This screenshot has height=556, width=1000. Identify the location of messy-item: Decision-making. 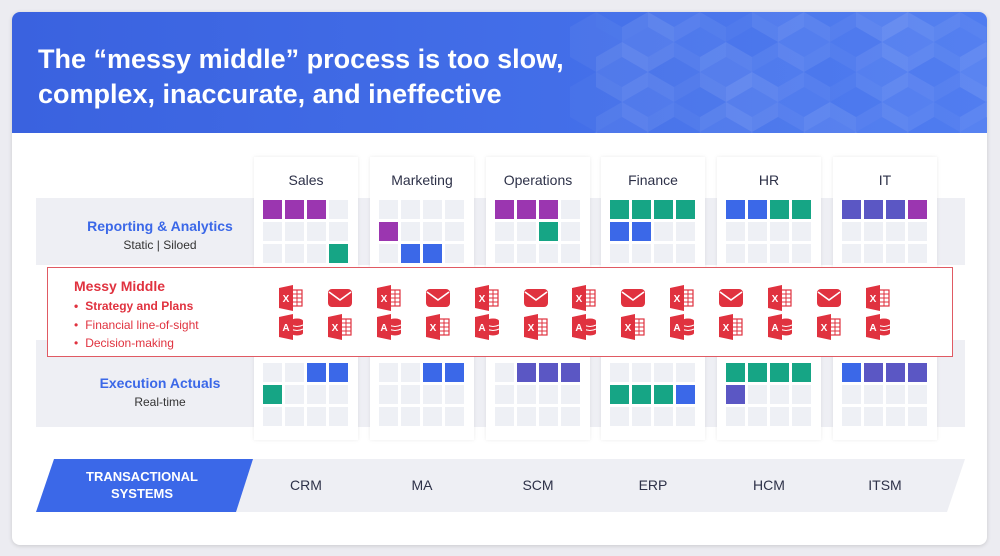
(136, 343).